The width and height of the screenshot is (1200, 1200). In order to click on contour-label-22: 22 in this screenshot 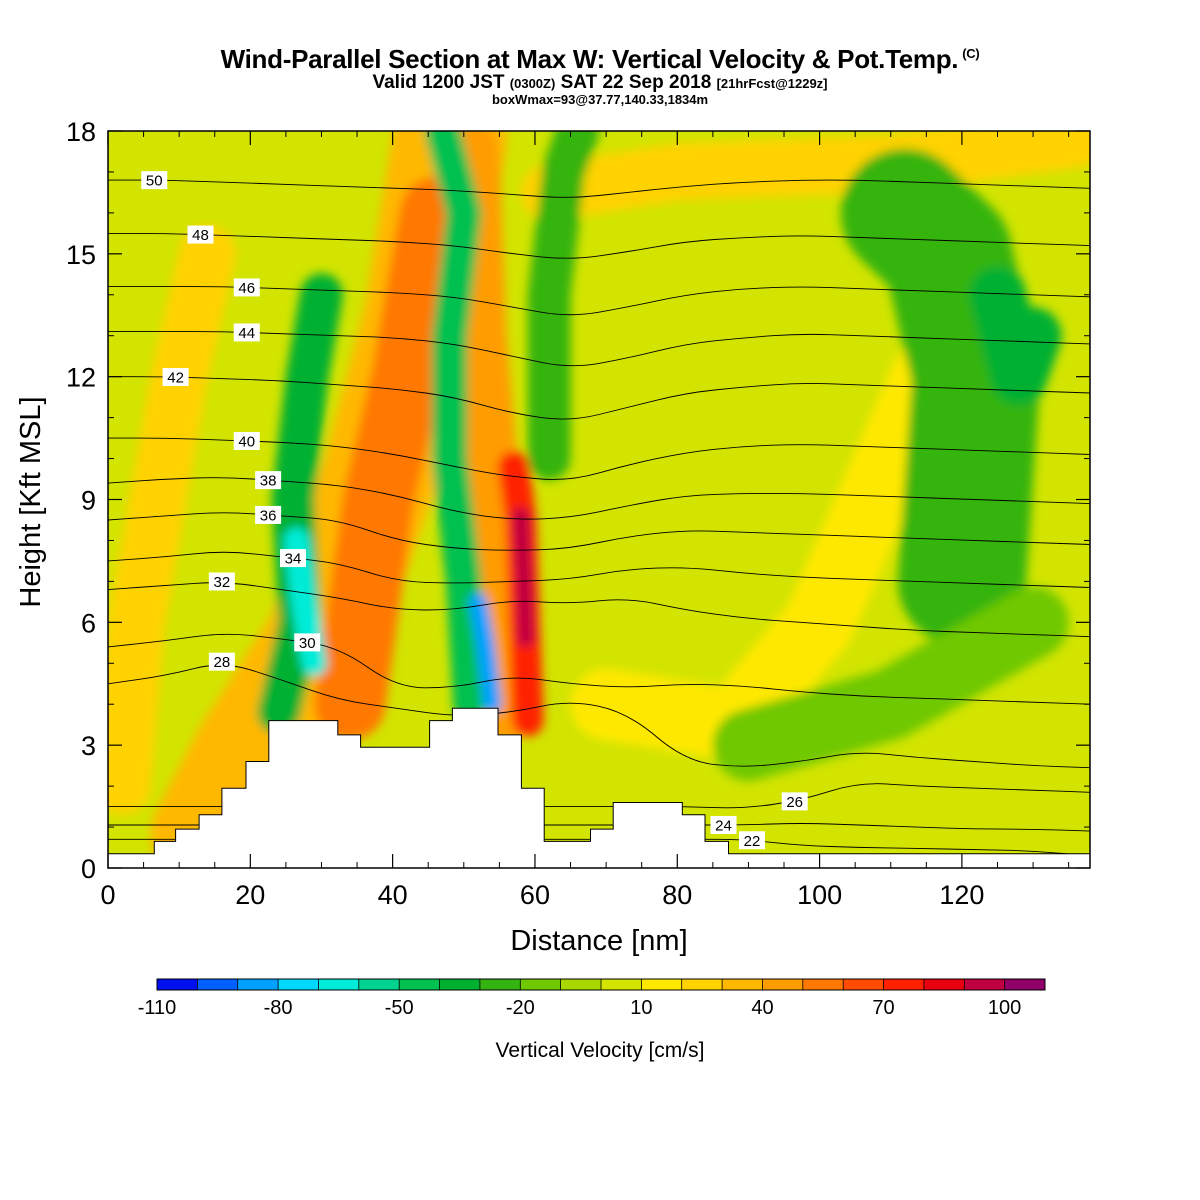, I will do `click(752, 841)`.